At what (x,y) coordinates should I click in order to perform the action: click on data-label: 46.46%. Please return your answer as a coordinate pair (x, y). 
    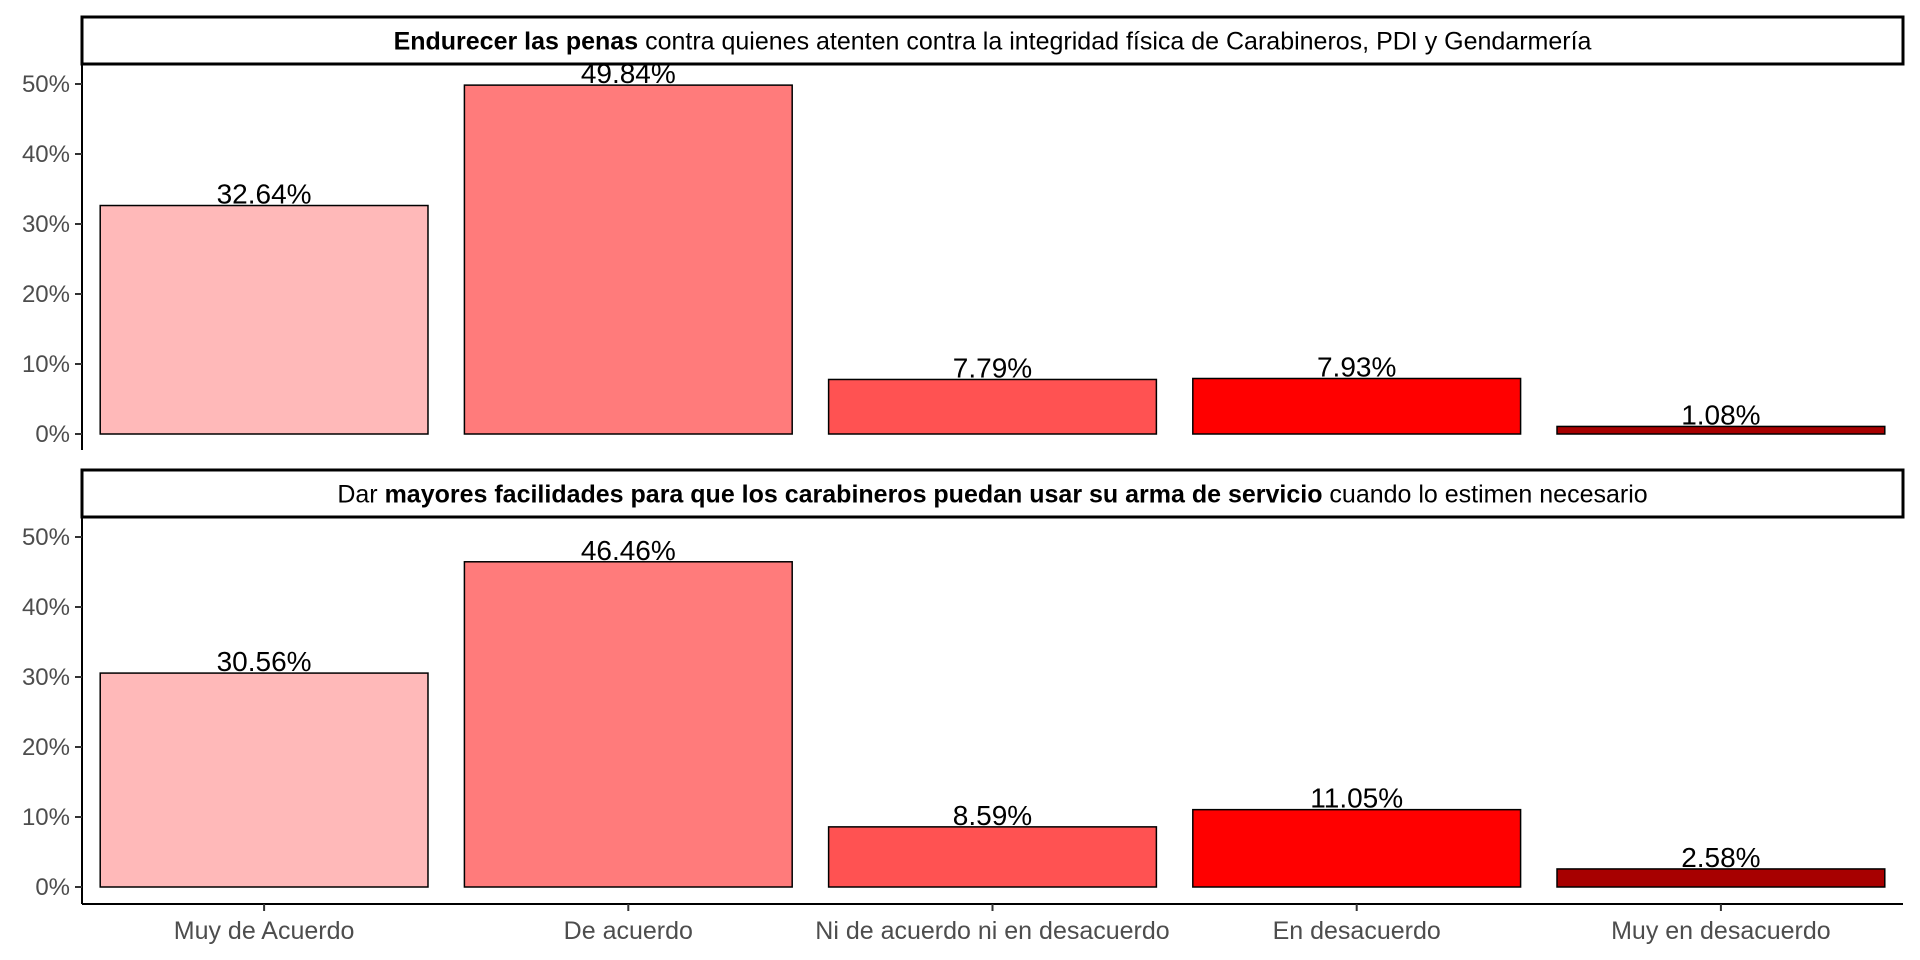
    Looking at the image, I should click on (628, 550).